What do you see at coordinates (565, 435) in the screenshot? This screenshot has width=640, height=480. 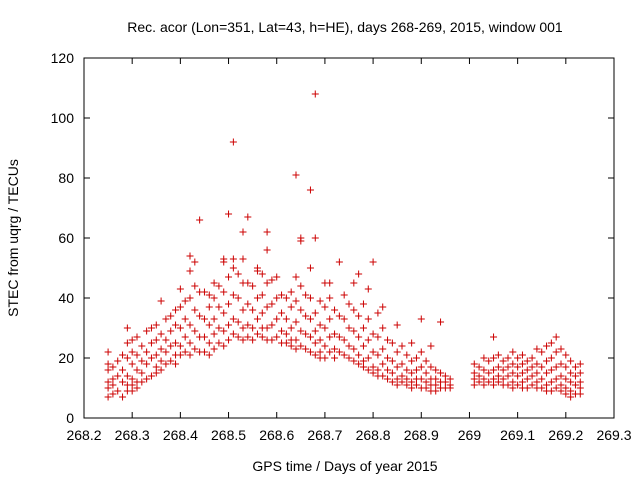 I see `x-tick-label: 269.2` at bounding box center [565, 435].